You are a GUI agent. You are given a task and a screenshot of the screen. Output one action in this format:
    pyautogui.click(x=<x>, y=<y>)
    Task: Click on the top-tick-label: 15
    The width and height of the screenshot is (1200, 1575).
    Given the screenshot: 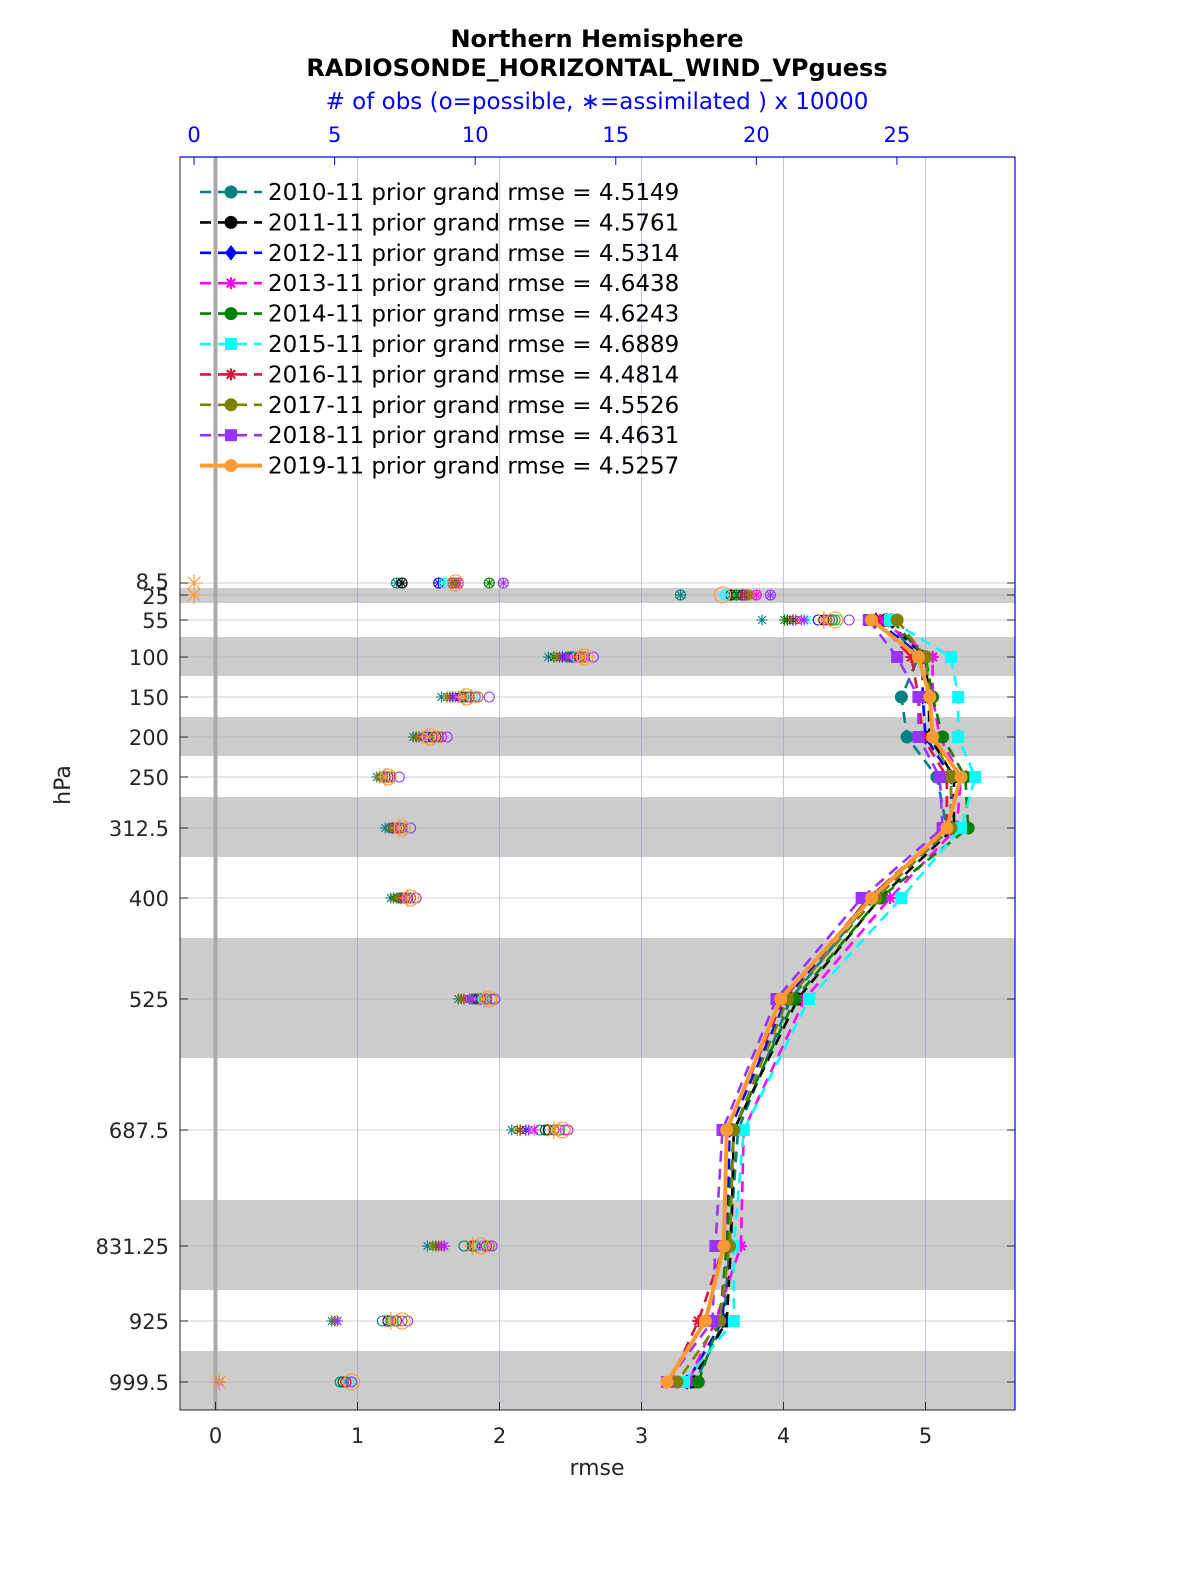 What is the action you would take?
    pyautogui.click(x=615, y=135)
    